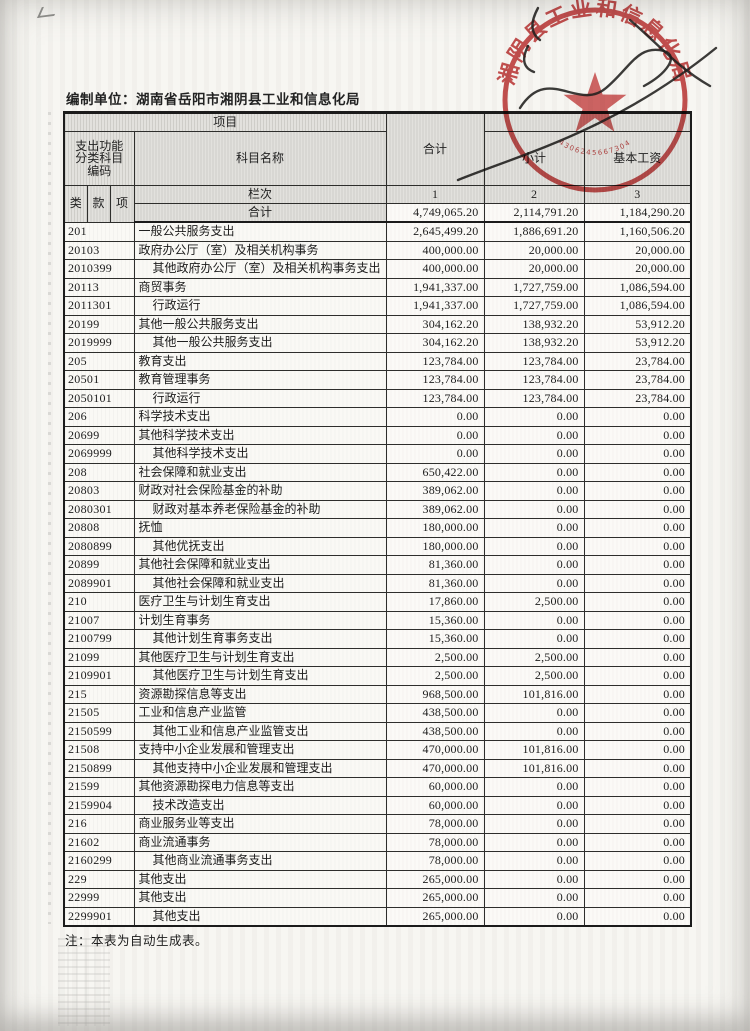 This screenshot has width=750, height=1031. What do you see at coordinates (48, 11) in the screenshot?
I see `scan-corner-mark` at bounding box center [48, 11].